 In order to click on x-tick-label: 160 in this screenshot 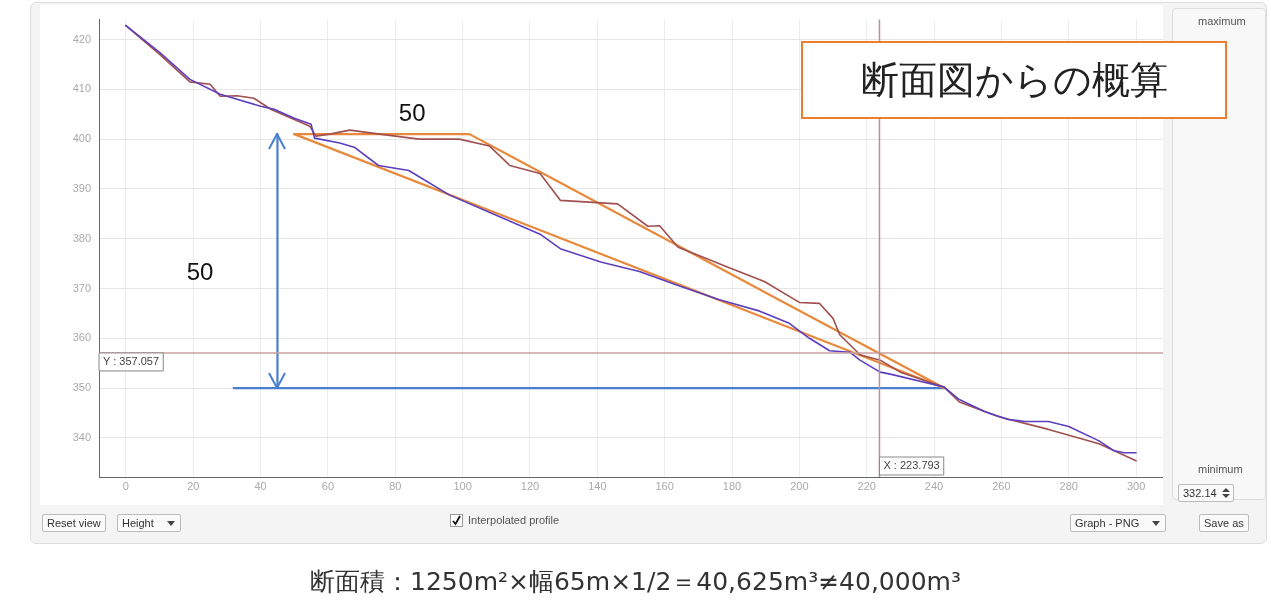, I will do `click(664, 485)`.